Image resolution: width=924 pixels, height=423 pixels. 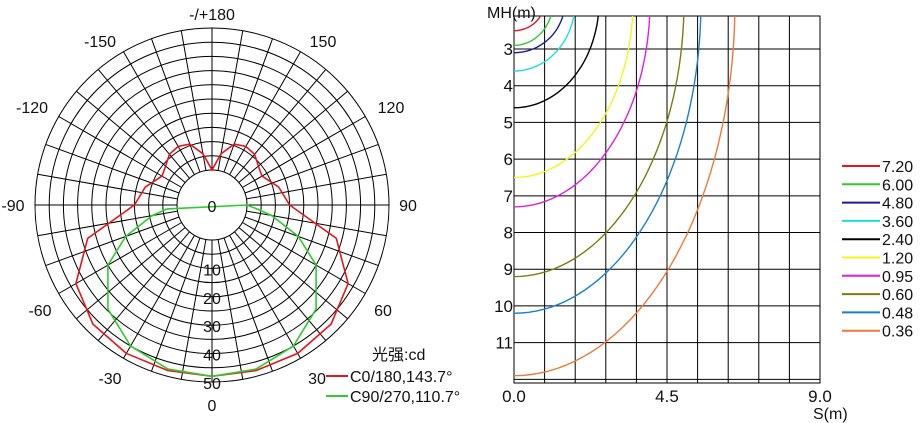 I want to click on isolux-legend-label: 6.00, so click(x=897, y=185).